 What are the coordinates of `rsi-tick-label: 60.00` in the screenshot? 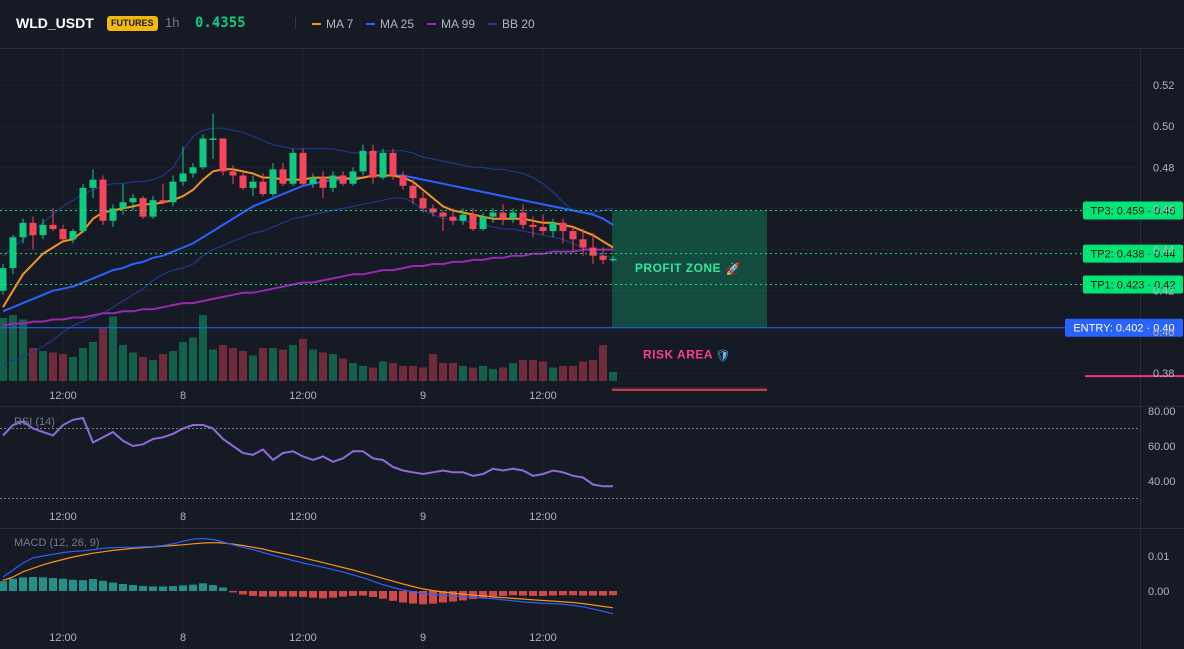 It's located at (1162, 447).